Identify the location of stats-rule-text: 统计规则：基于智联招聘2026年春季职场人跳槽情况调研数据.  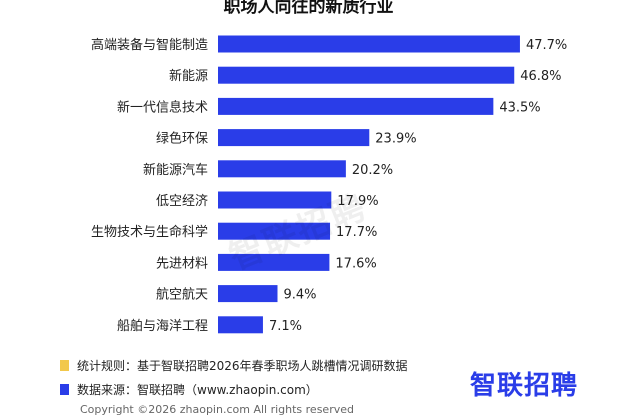
(242, 366).